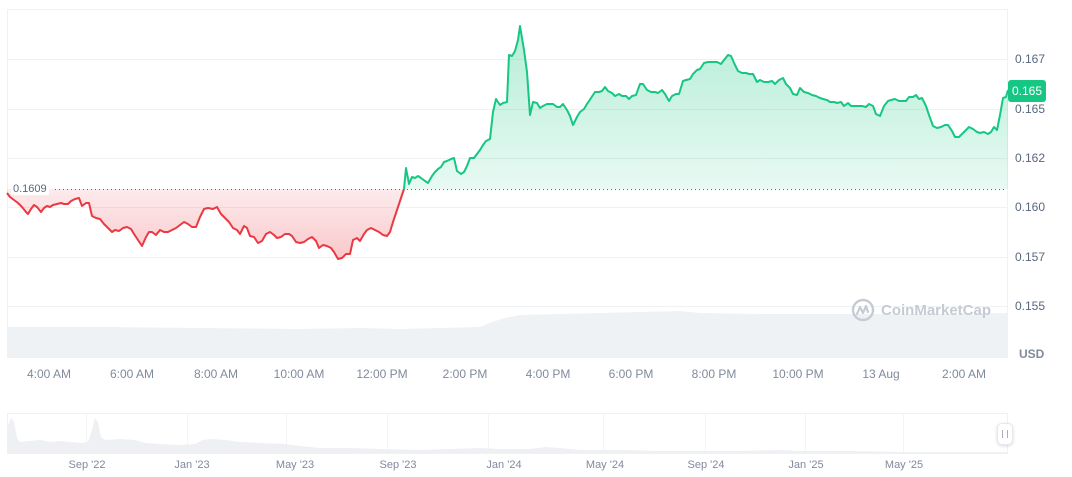 The height and width of the screenshot is (477, 1072). Describe the element at coordinates (398, 465) in the screenshot. I see `navigator-tick-label: Sep '23` at that location.